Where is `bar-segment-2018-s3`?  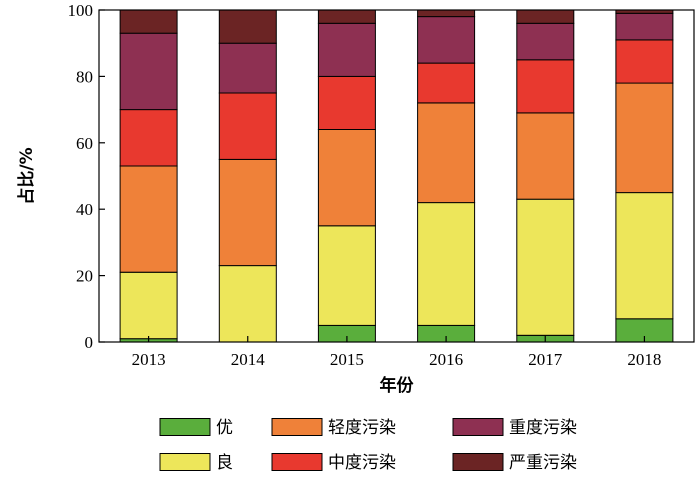
bar-segment-2018-s3 is located at coordinates (644, 61).